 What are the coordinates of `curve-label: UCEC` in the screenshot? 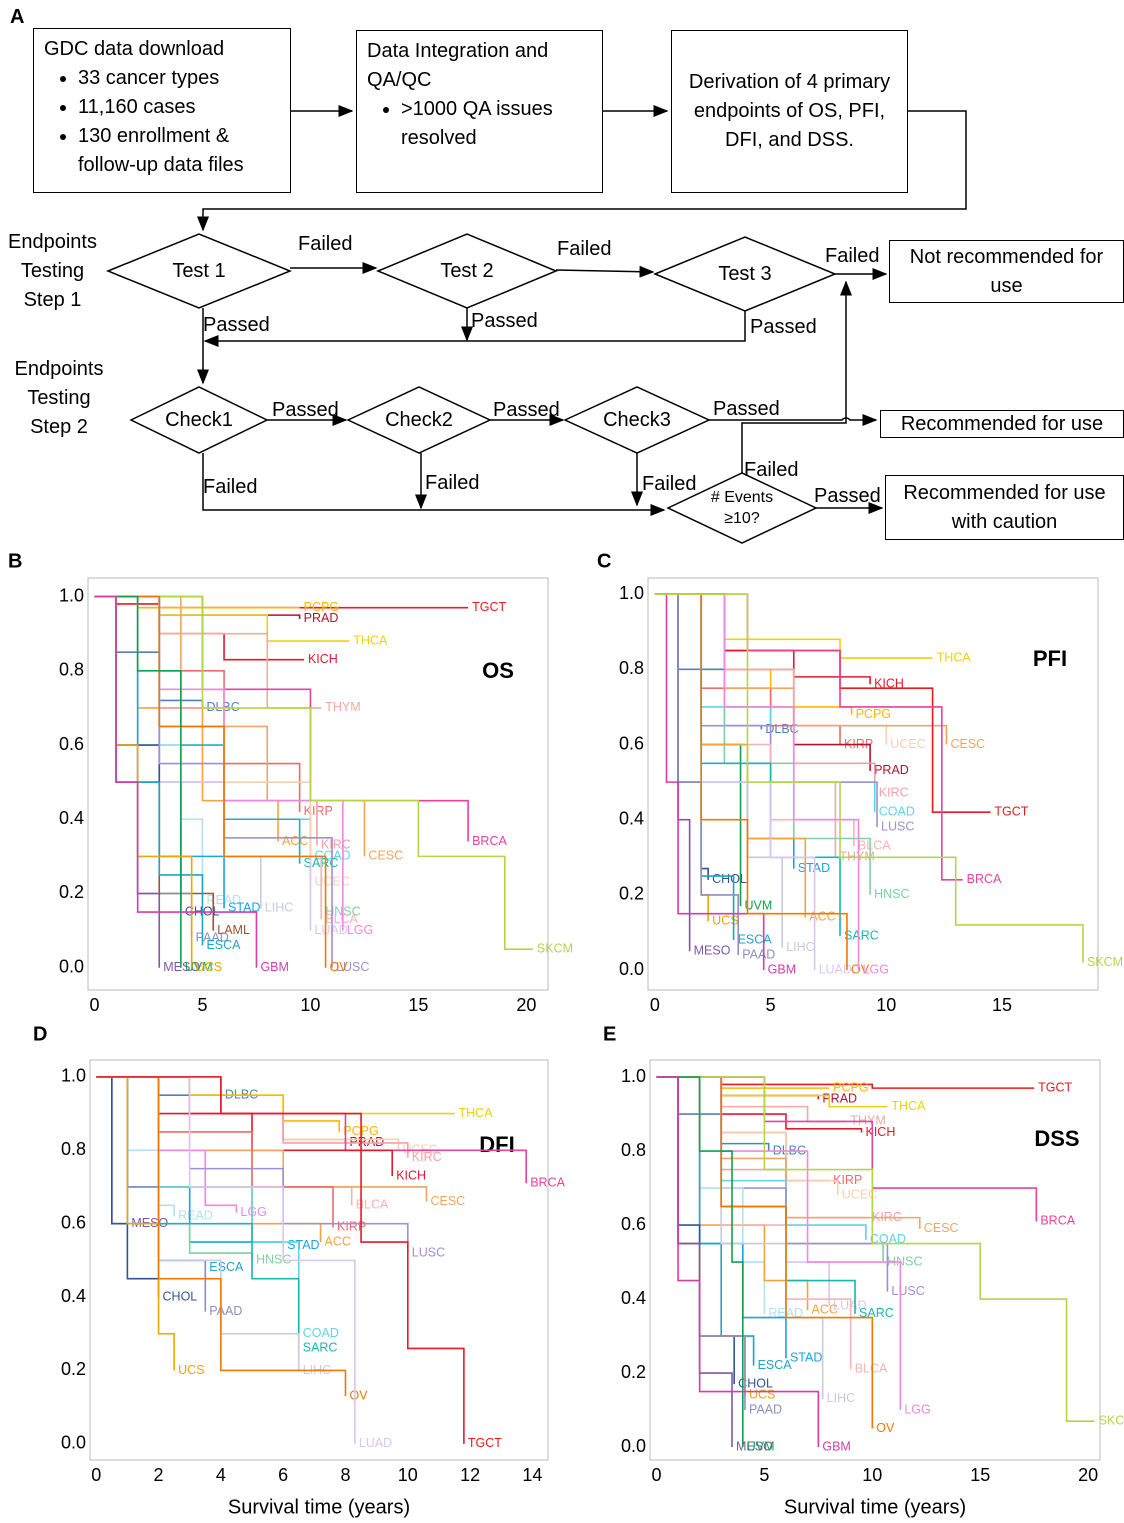 It's located at (907, 744).